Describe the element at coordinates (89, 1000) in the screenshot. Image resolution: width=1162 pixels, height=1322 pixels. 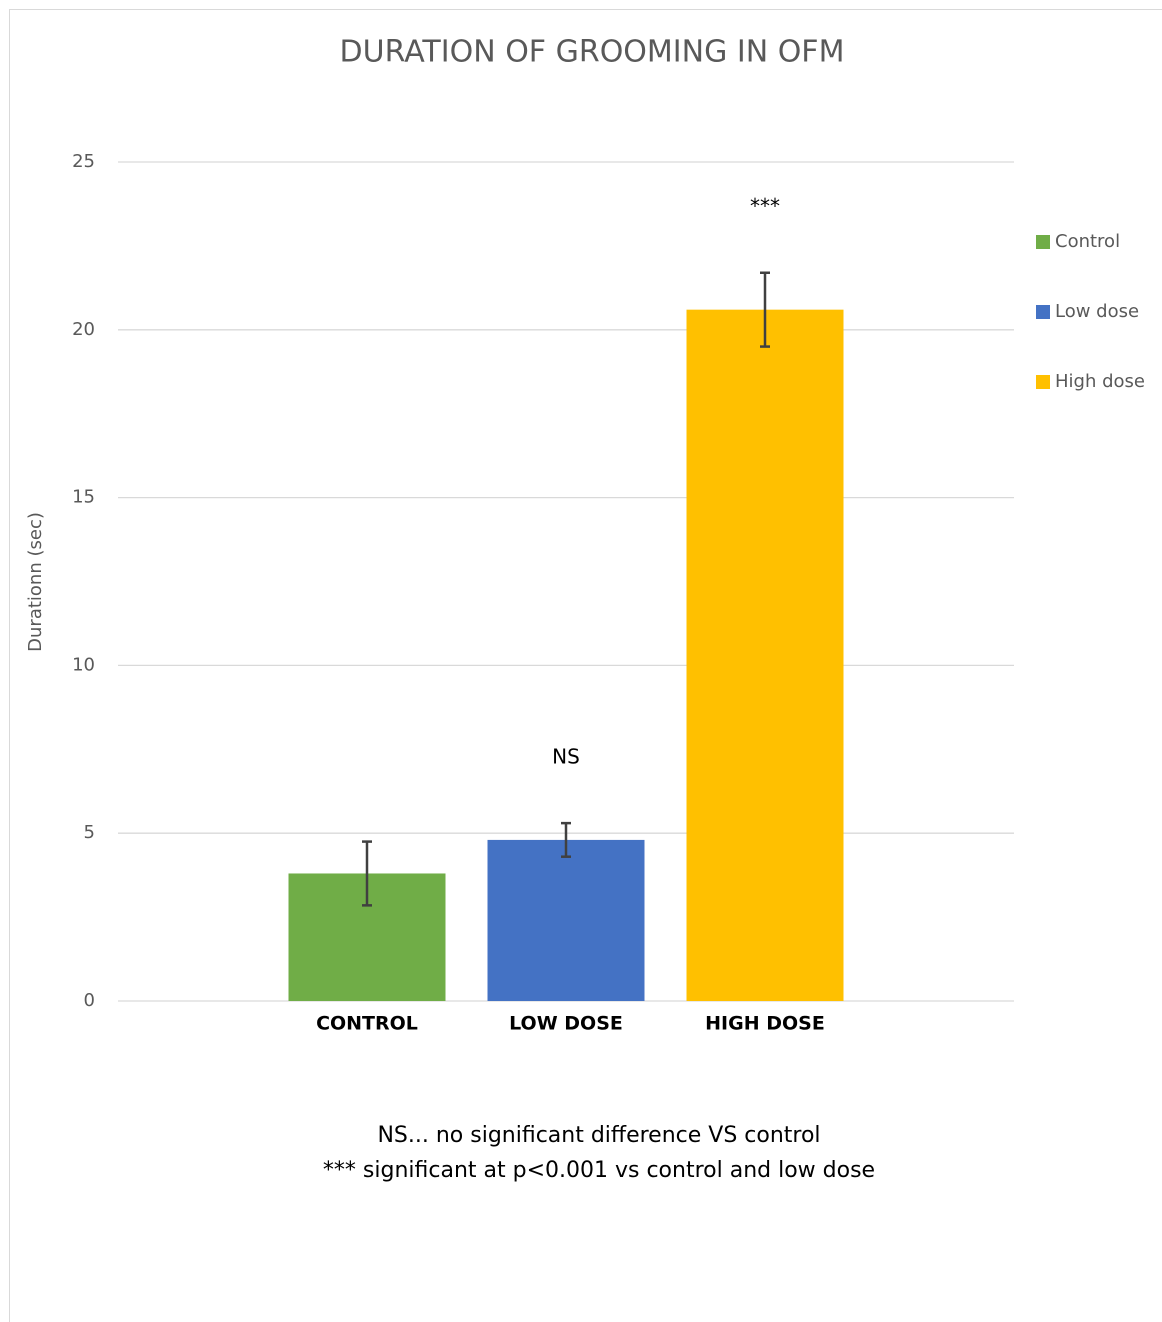
I see `y-tick-label: 0` at that location.